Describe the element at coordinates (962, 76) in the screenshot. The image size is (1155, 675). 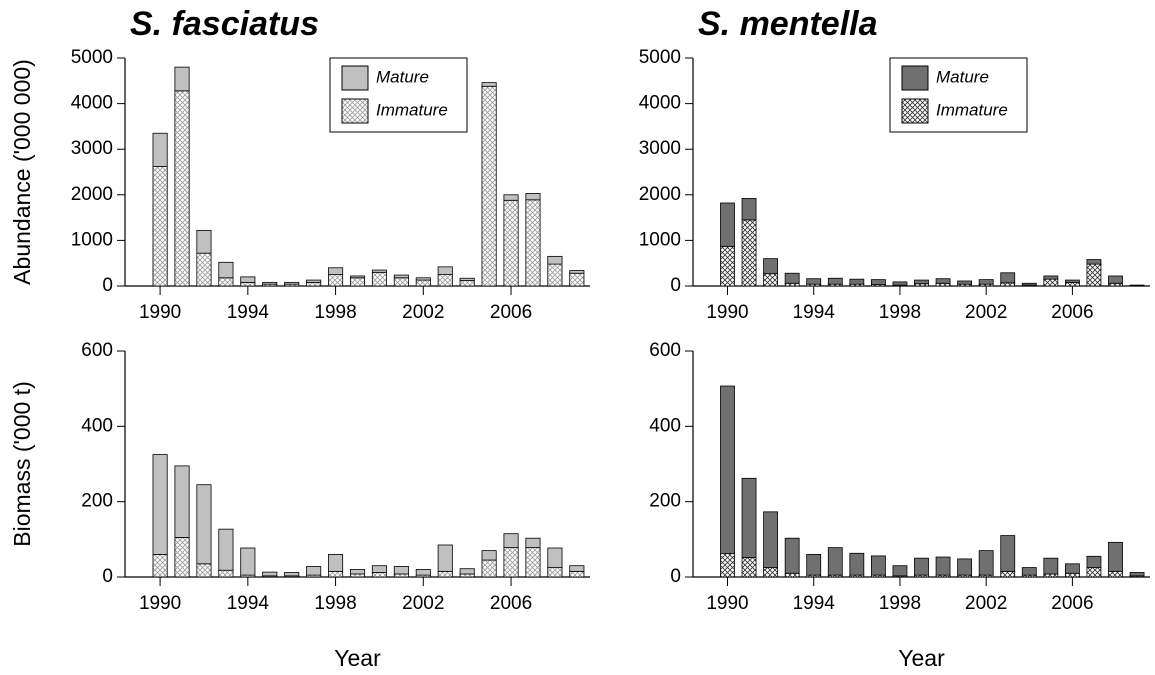
I see `legend-label: Mature` at that location.